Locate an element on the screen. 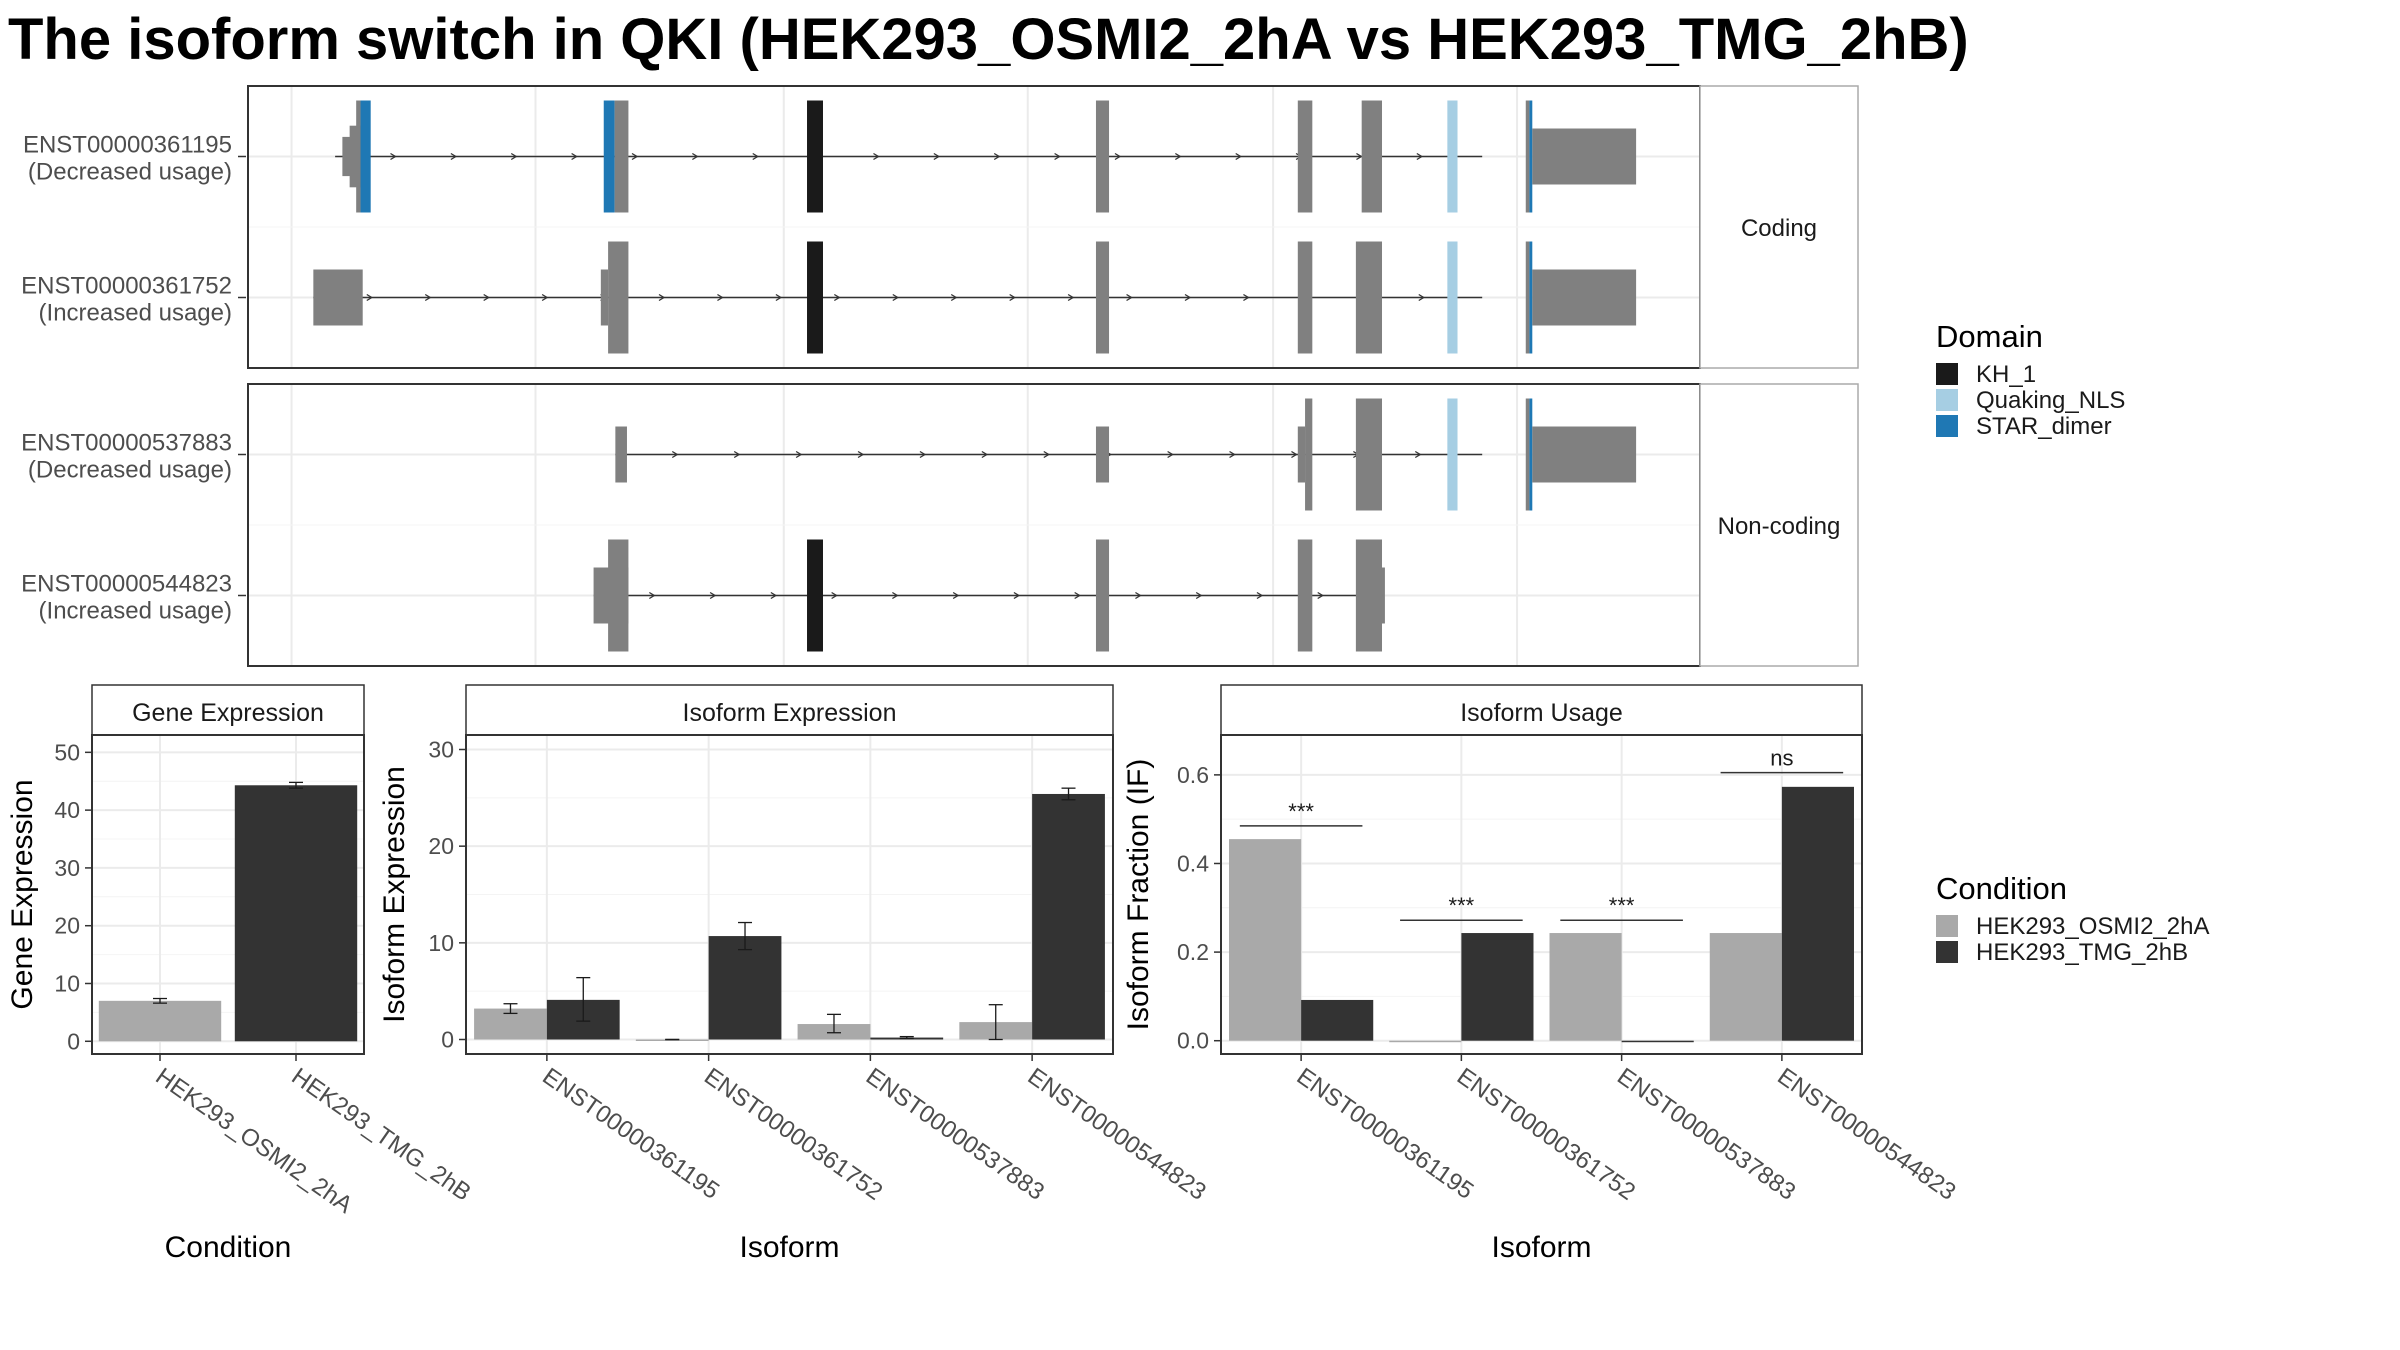  x-tick-label: ENST00000361752 is located at coordinates (793, 1134).